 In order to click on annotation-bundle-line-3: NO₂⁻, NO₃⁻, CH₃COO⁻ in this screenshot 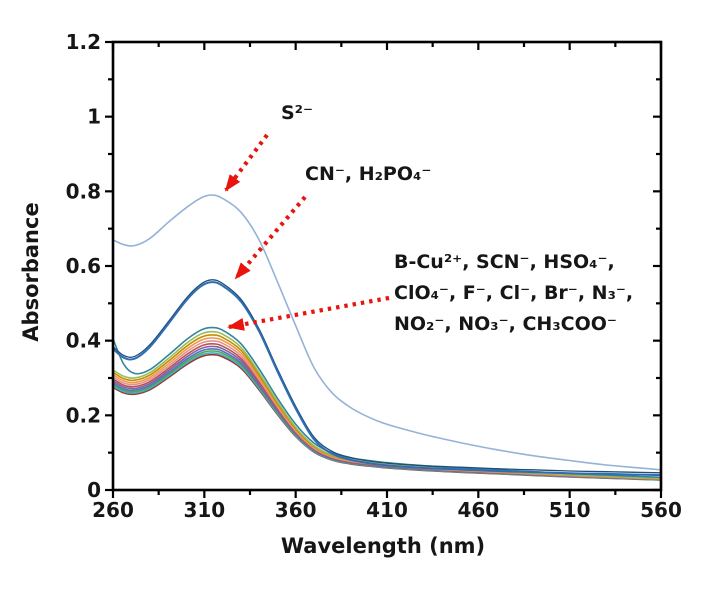, I will do `click(505, 324)`.